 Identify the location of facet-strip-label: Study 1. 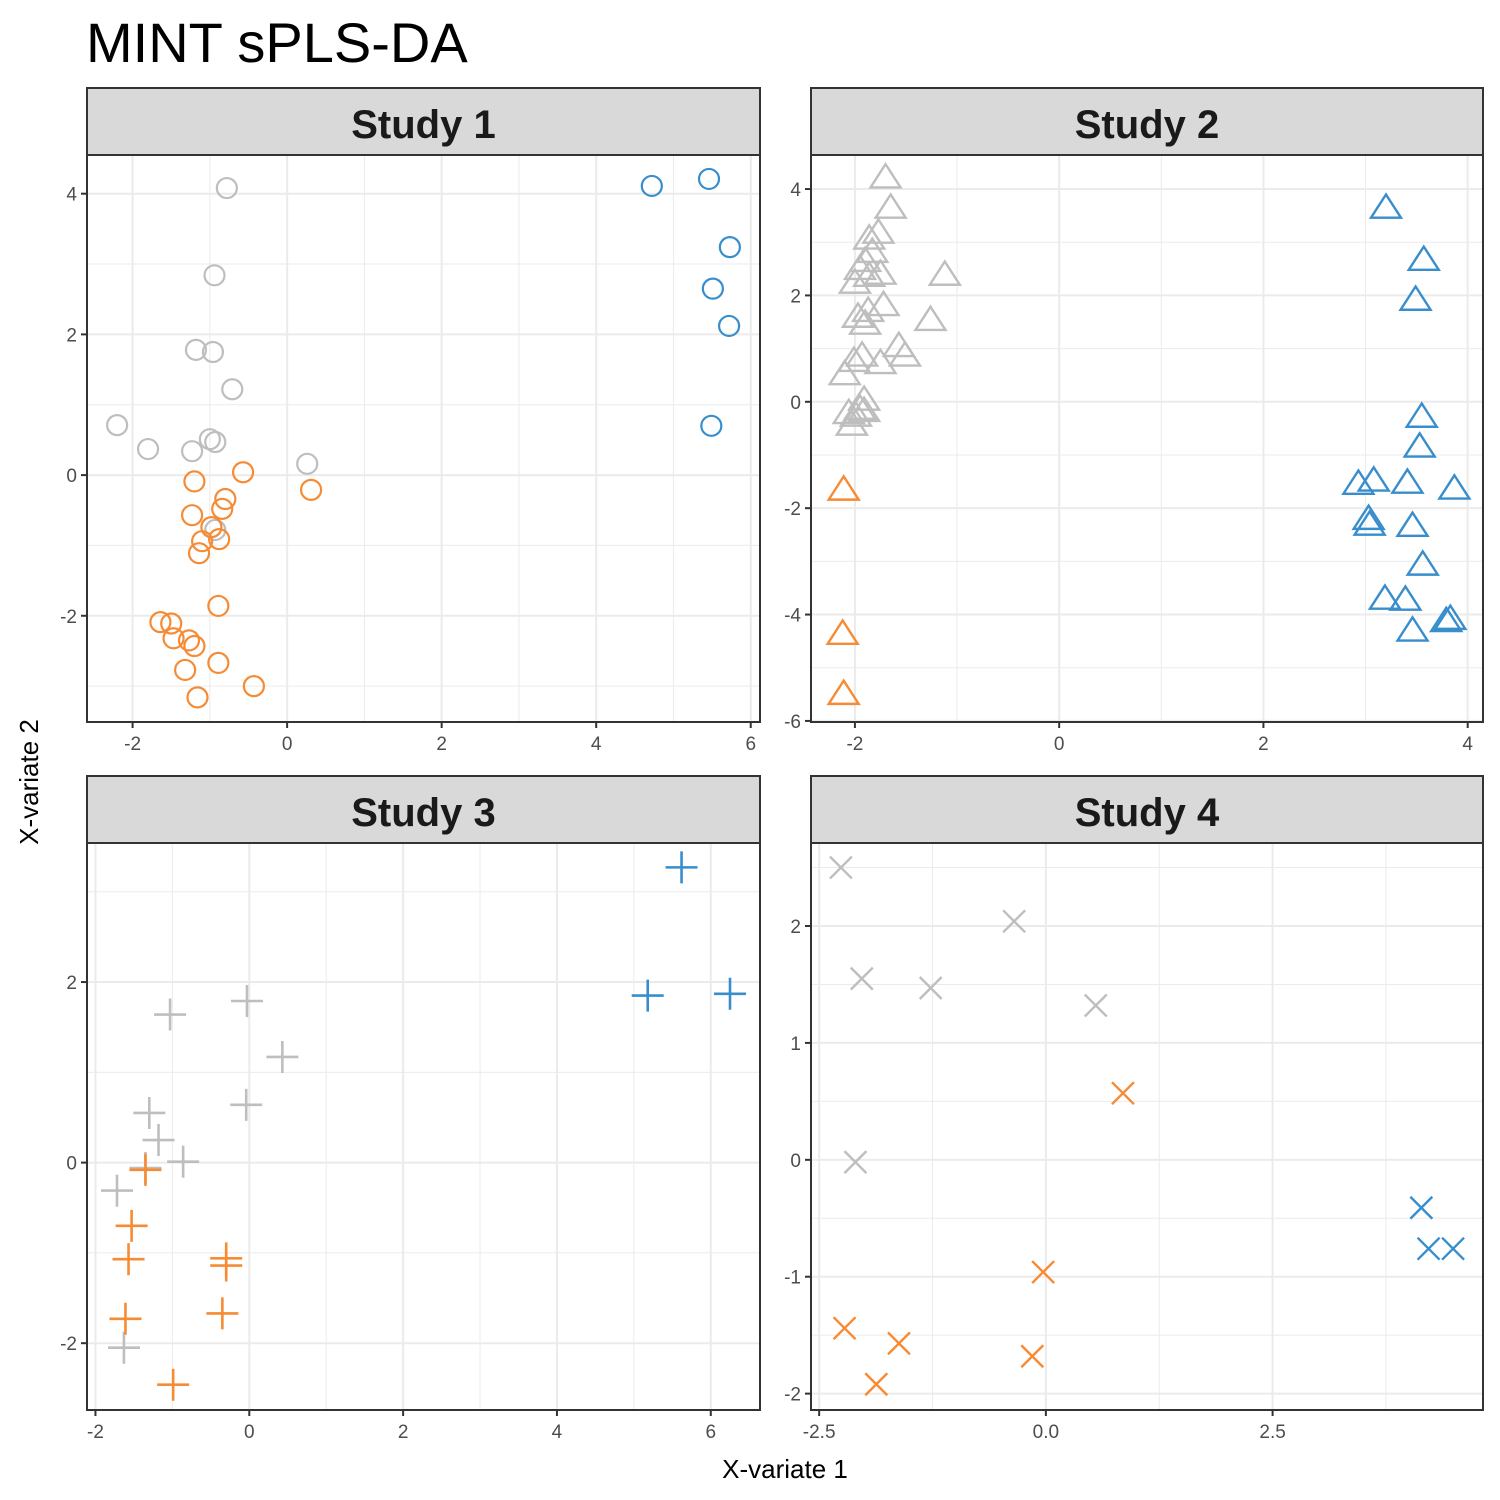
(423, 125).